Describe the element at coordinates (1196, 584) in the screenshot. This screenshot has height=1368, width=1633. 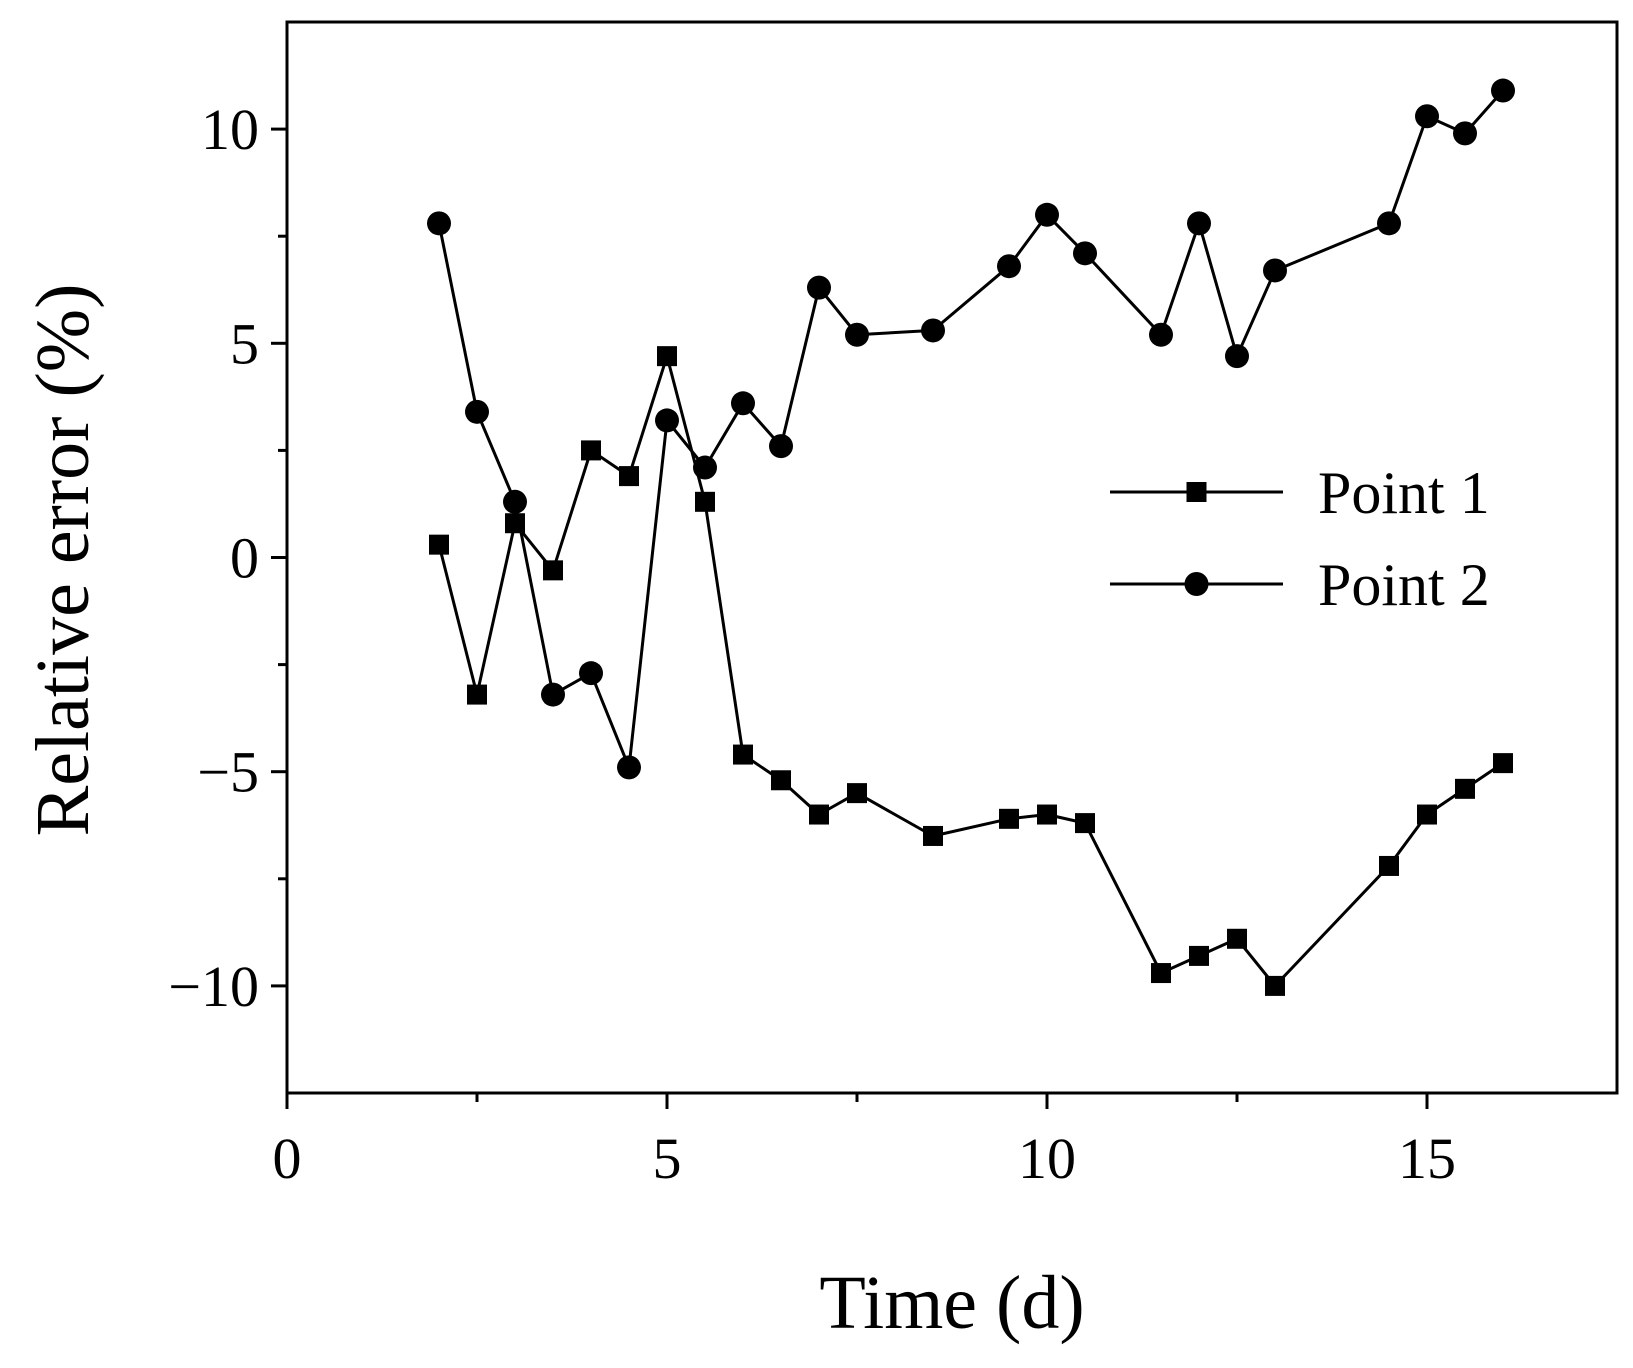
I see `legend-circle-marker` at that location.